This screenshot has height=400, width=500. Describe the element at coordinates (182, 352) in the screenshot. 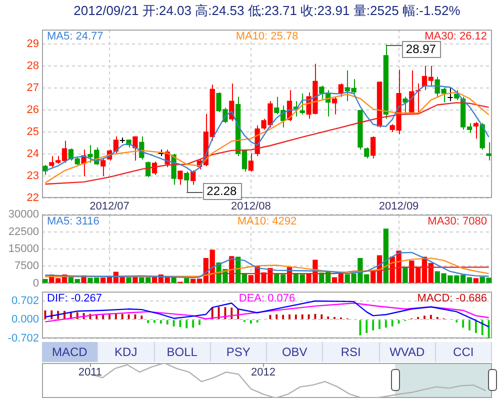

I see `category-label: BOLL` at that location.